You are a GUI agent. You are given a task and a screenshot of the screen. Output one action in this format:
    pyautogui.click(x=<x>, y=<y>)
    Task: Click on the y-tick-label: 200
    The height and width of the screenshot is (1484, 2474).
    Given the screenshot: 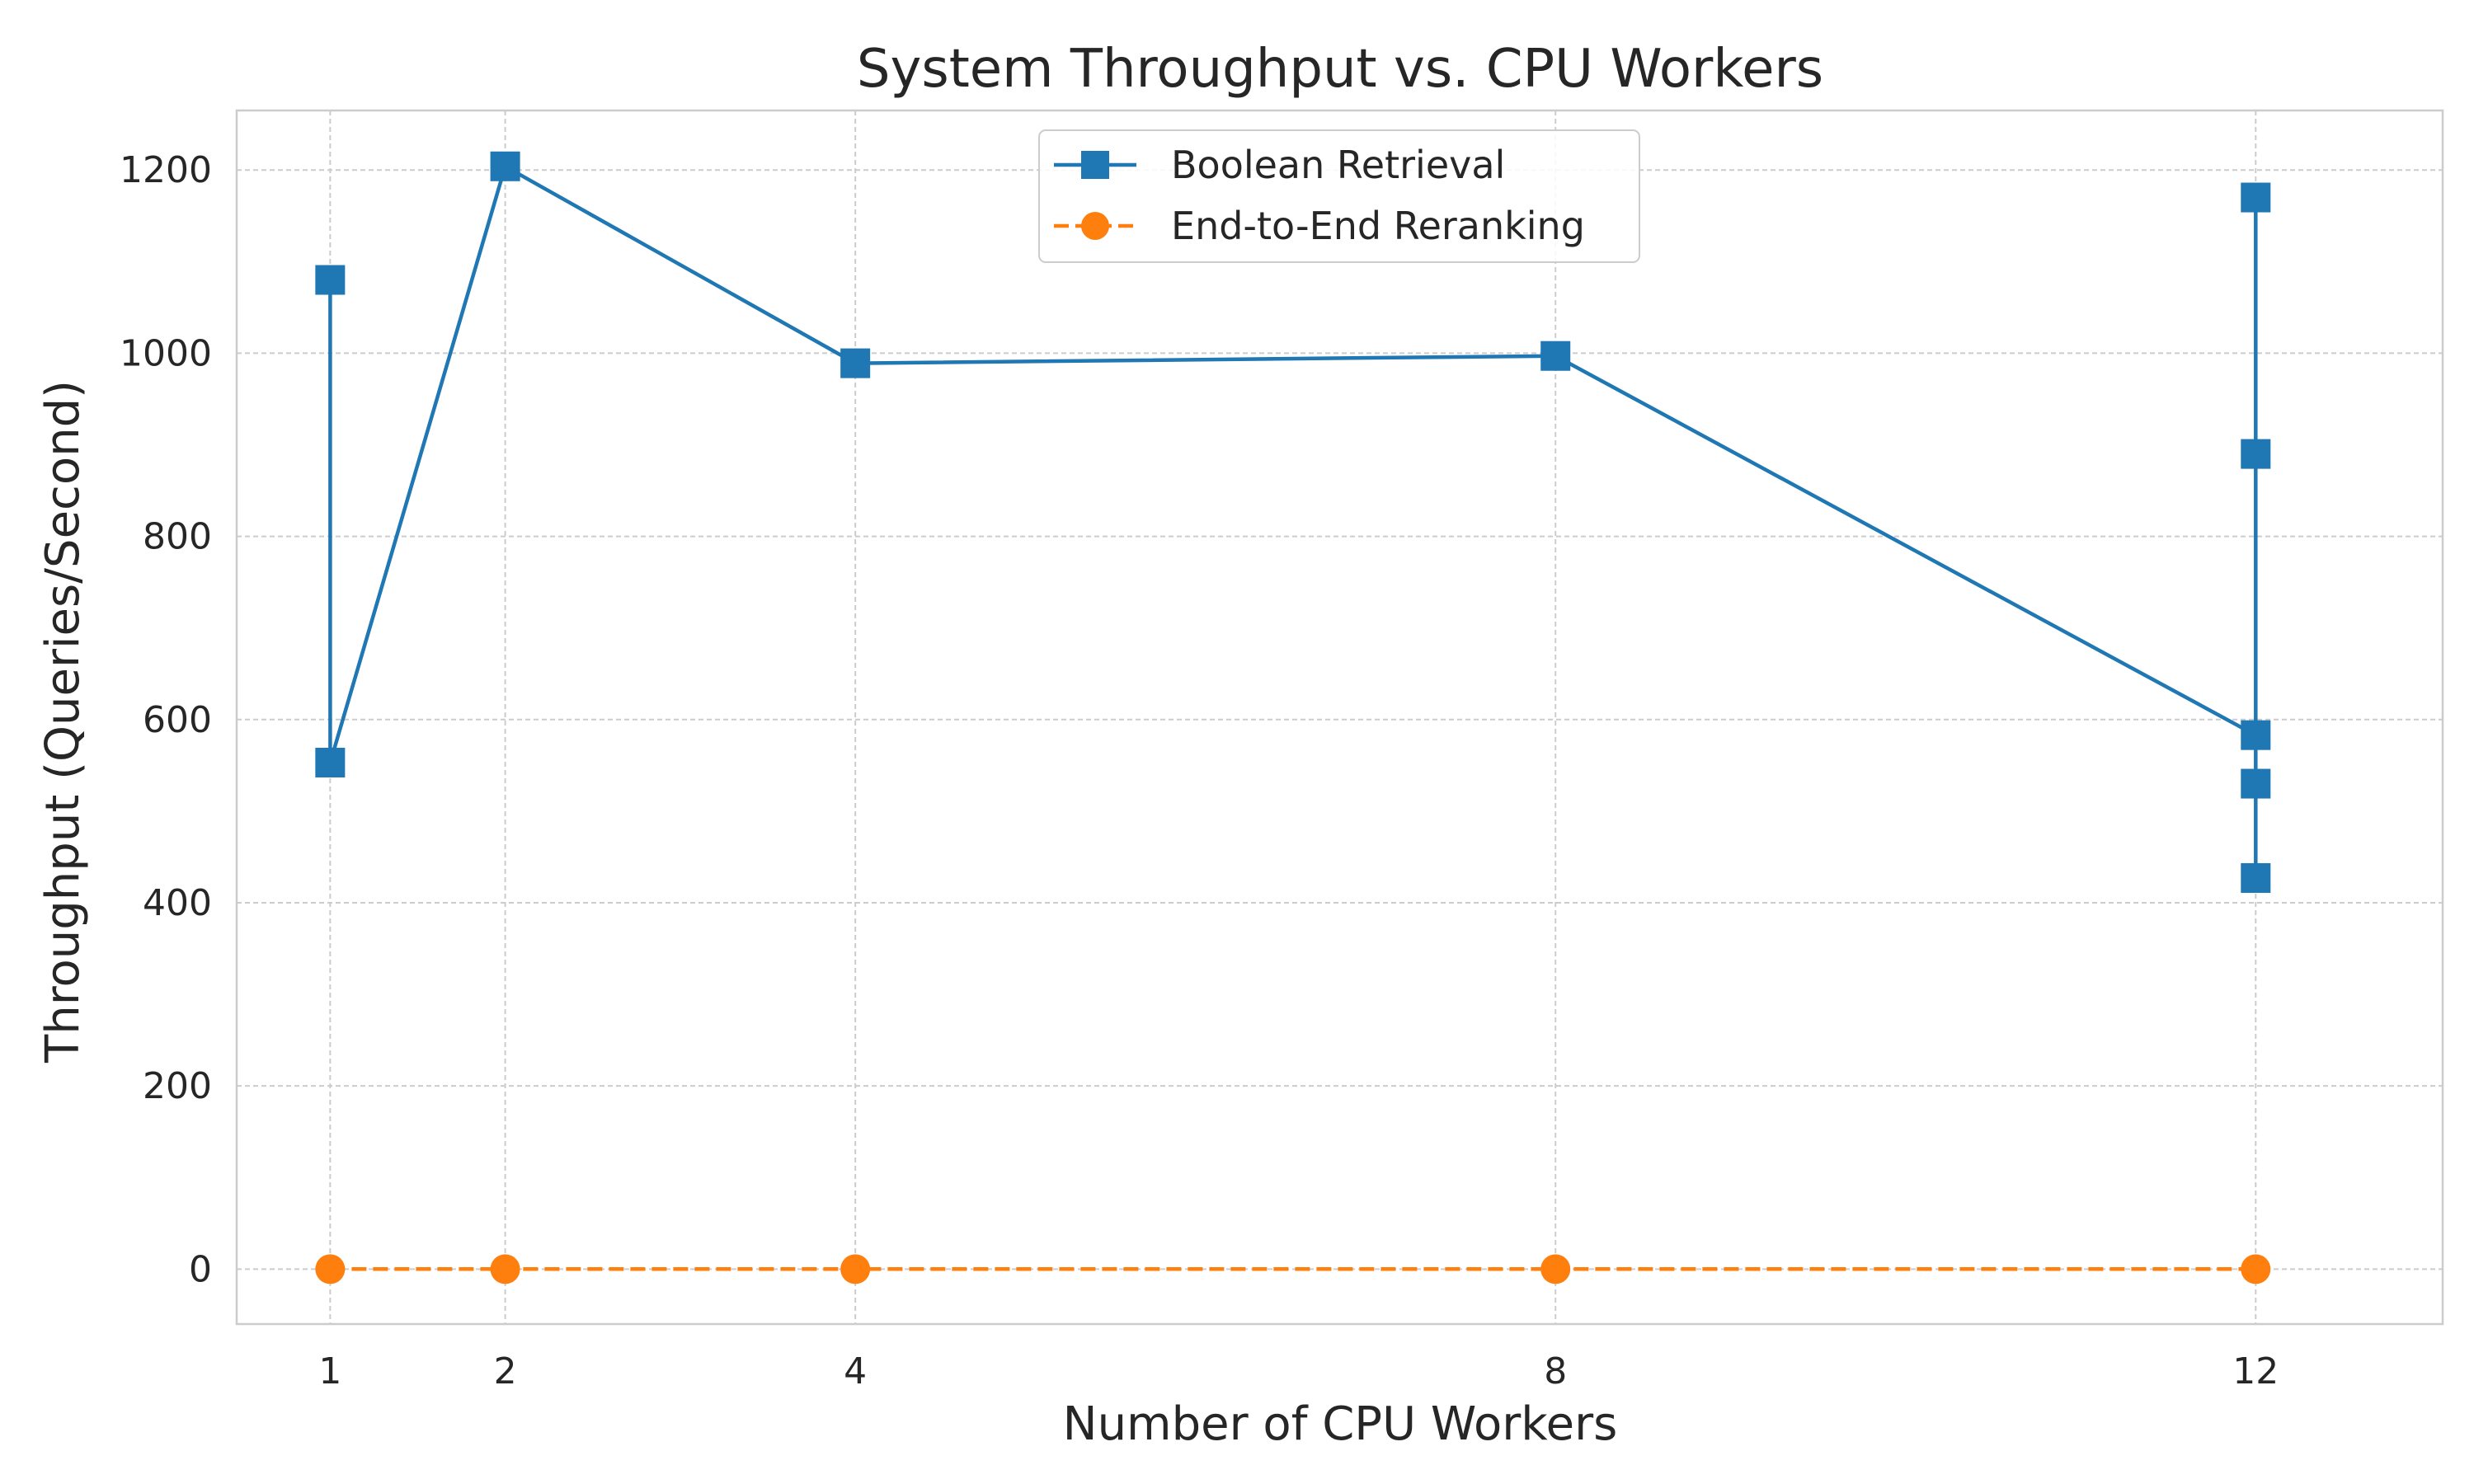 What is the action you would take?
    pyautogui.click(x=177, y=1086)
    